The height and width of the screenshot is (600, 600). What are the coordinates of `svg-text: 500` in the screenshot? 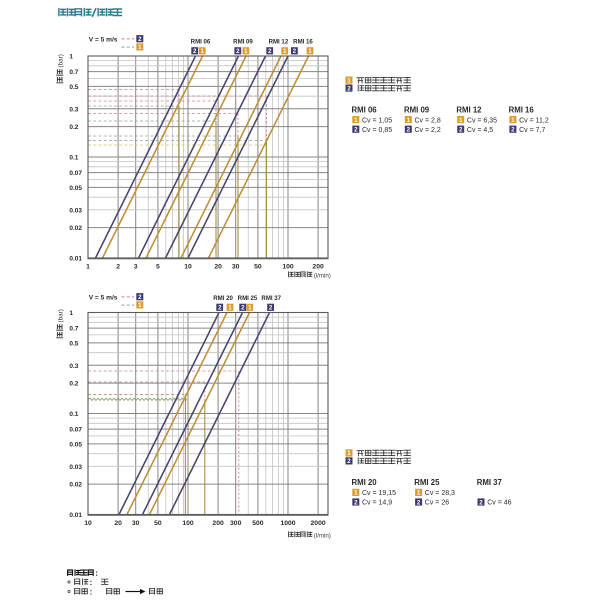 It's located at (258, 523).